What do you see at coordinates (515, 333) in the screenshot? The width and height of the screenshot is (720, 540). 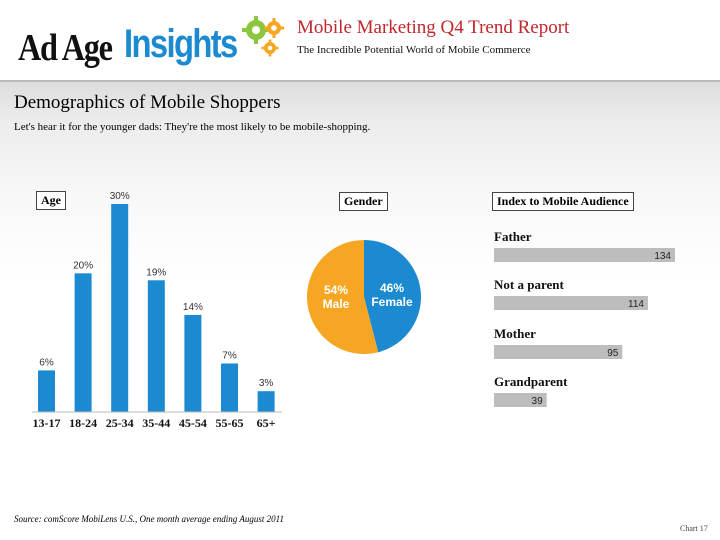 I see `index-category-label: Mother` at bounding box center [515, 333].